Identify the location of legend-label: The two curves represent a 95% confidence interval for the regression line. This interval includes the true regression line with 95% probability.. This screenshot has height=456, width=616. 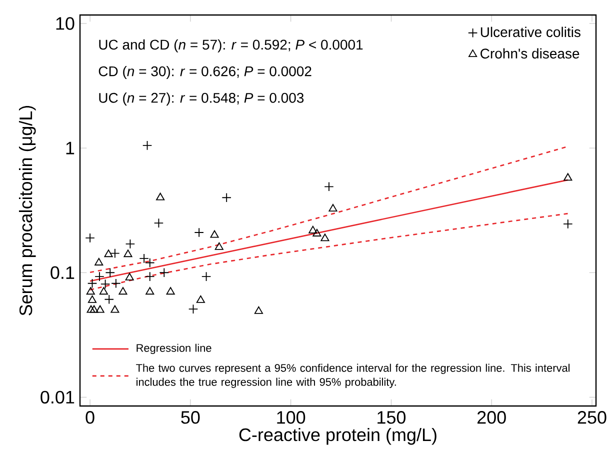
(353, 376).